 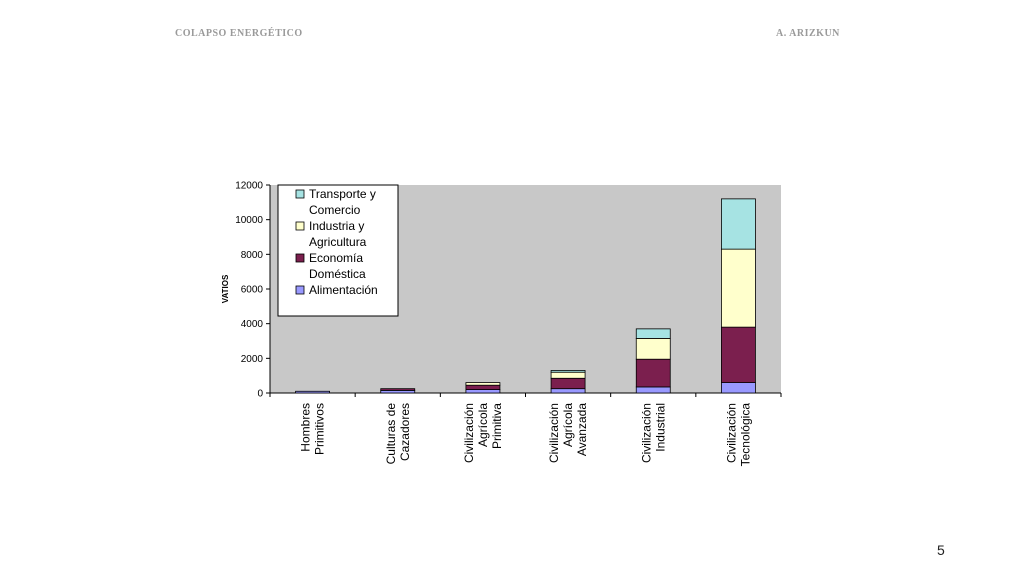 I want to click on page-number: 5, so click(x=941, y=550).